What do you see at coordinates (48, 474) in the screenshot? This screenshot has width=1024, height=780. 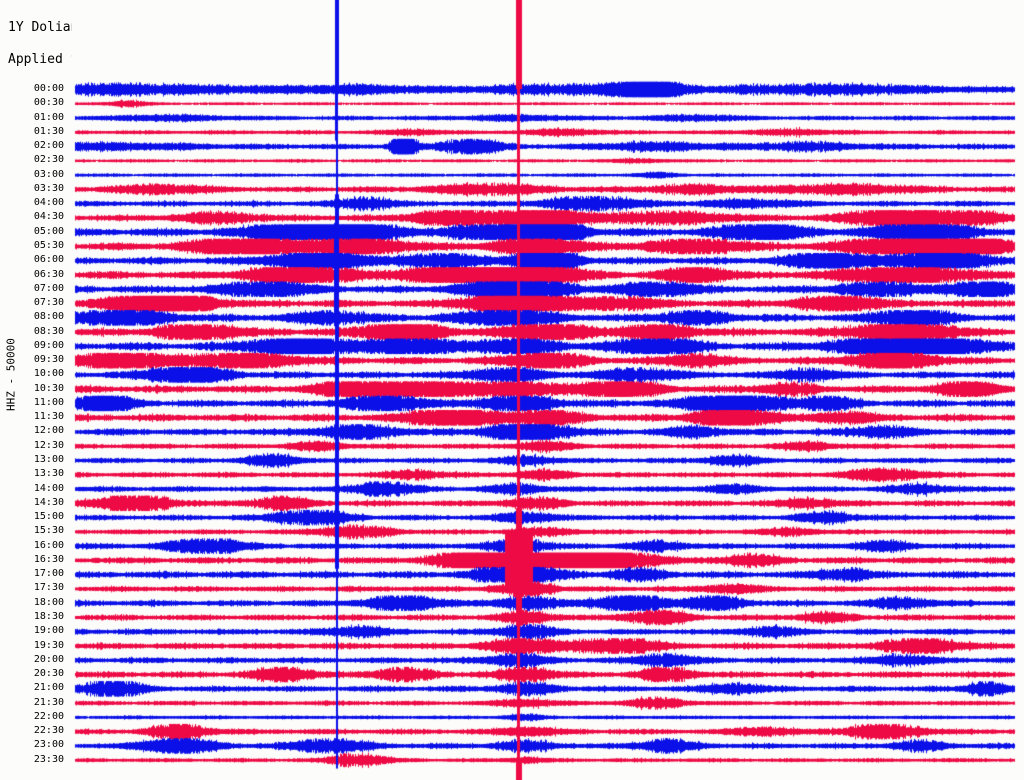 I see `time-label: 13:30` at bounding box center [48, 474].